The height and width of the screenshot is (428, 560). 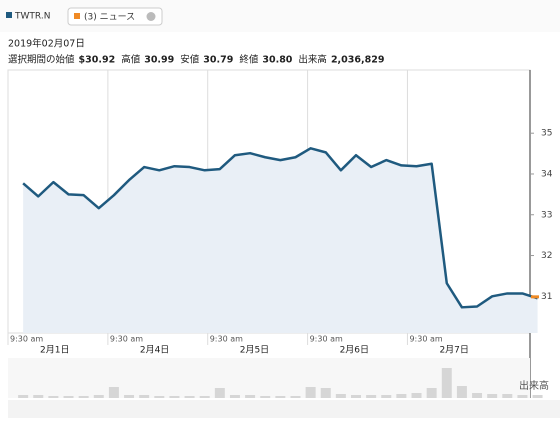 What do you see at coordinates (97, 60) in the screenshot?
I see `field-value: $30.92` at bounding box center [97, 60].